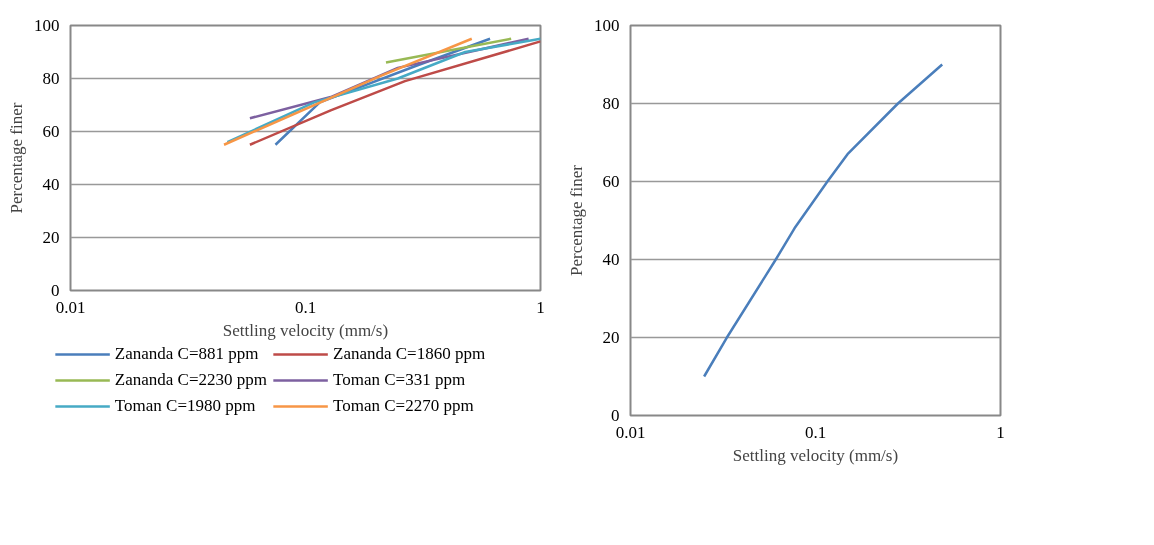 The width and height of the screenshot is (1154, 545). Describe the element at coordinates (186, 353) in the screenshot. I see `legend-label: Zananda C=881 ppm` at that location.